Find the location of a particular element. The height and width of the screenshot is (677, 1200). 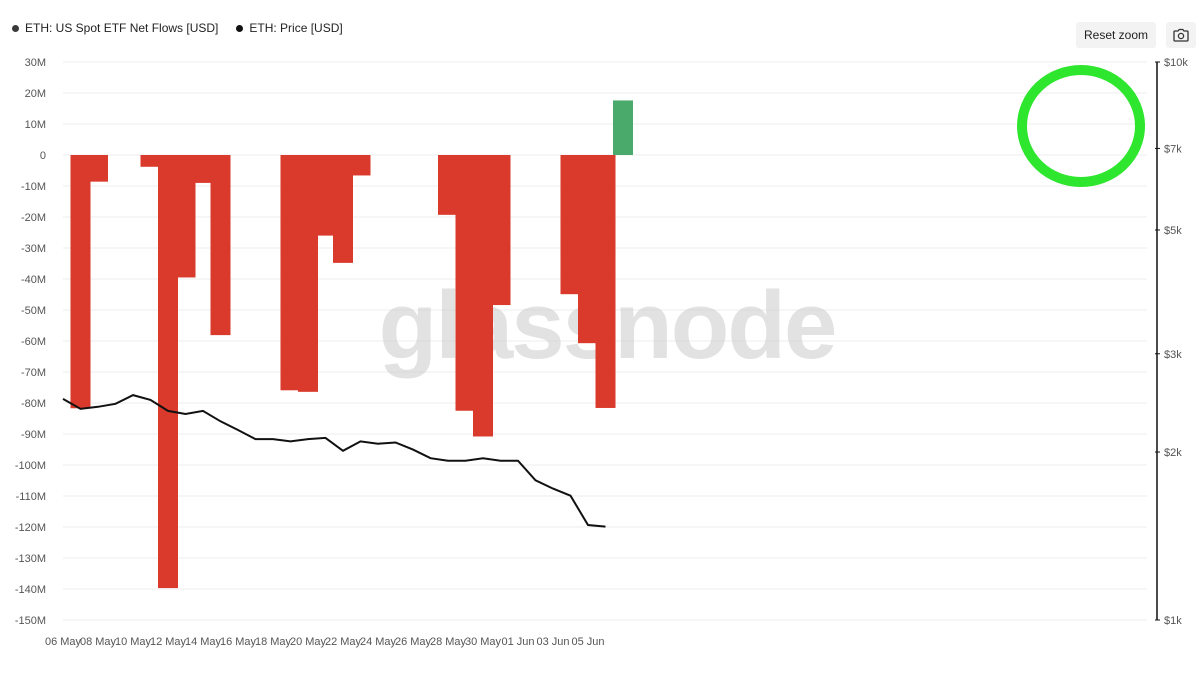

legend-item-price: ETH: Price [USD] is located at coordinates (289, 28).